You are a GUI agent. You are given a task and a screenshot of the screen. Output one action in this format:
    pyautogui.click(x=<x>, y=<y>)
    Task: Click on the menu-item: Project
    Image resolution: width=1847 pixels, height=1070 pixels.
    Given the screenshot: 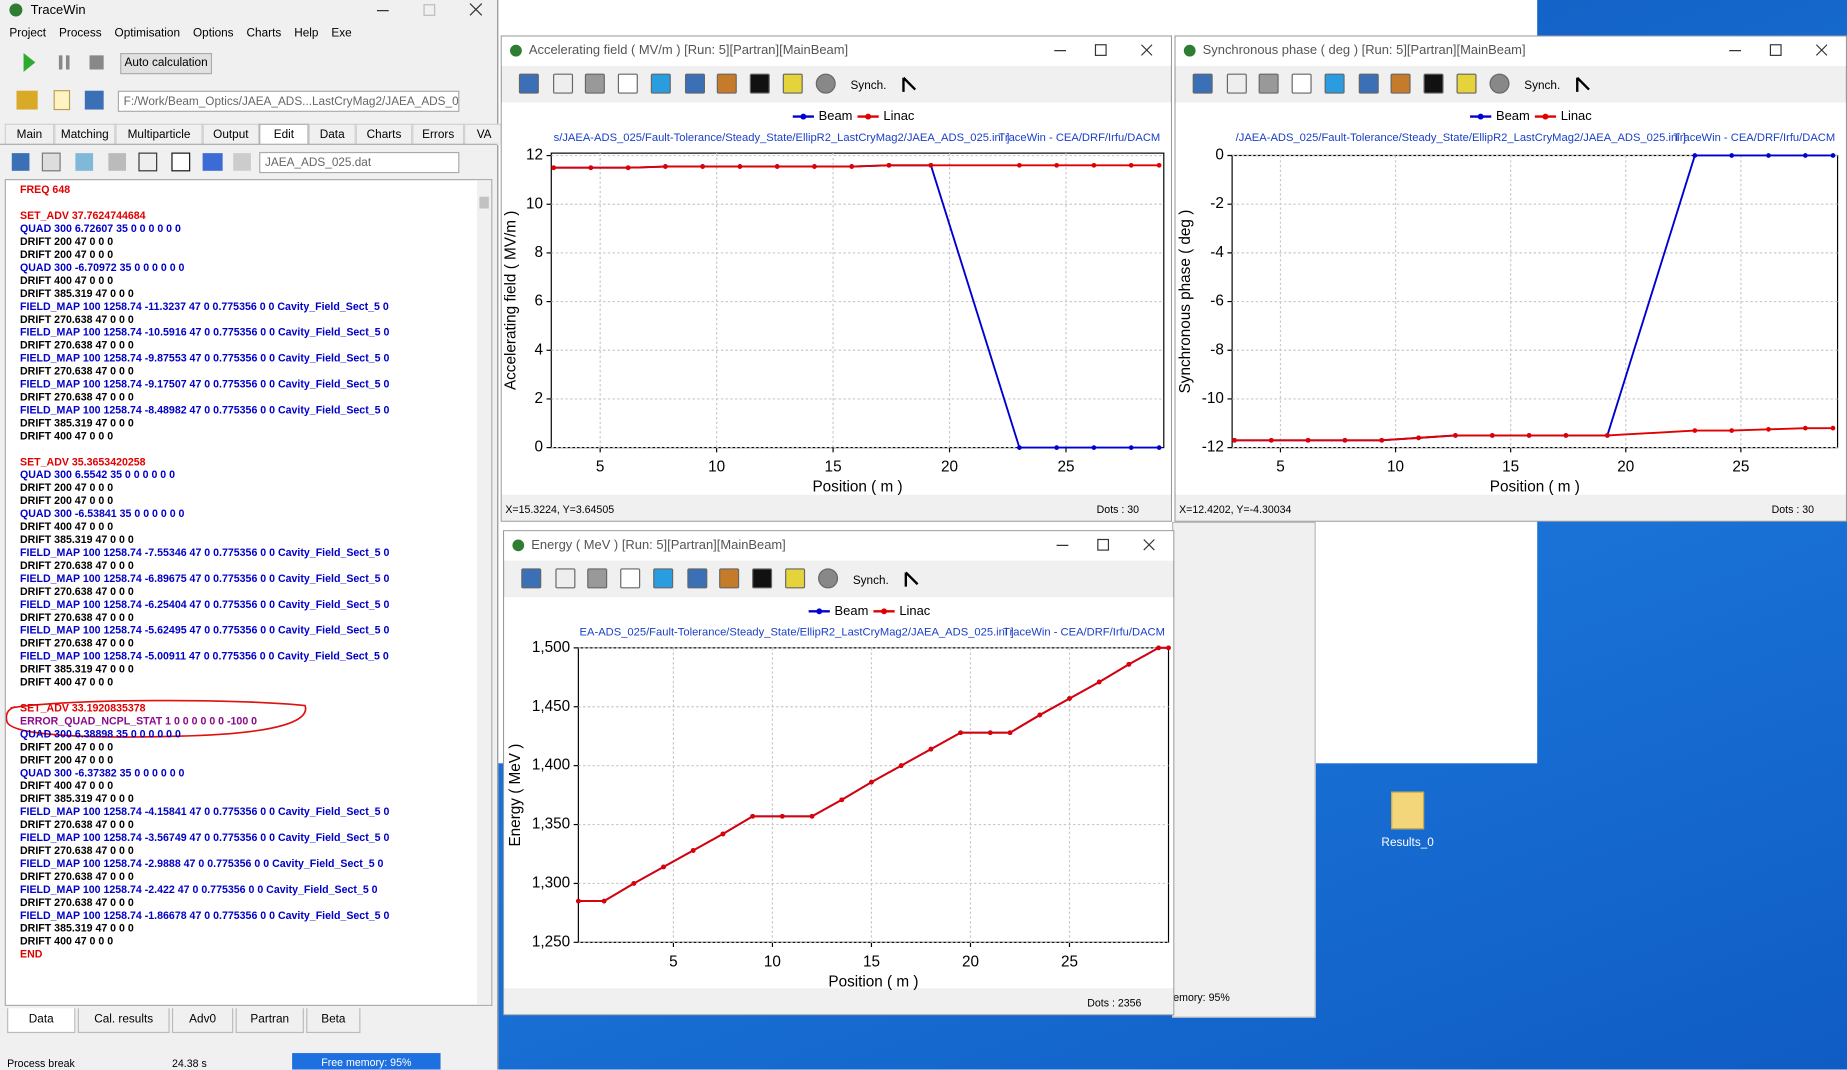 What is the action you would take?
    pyautogui.click(x=28, y=34)
    